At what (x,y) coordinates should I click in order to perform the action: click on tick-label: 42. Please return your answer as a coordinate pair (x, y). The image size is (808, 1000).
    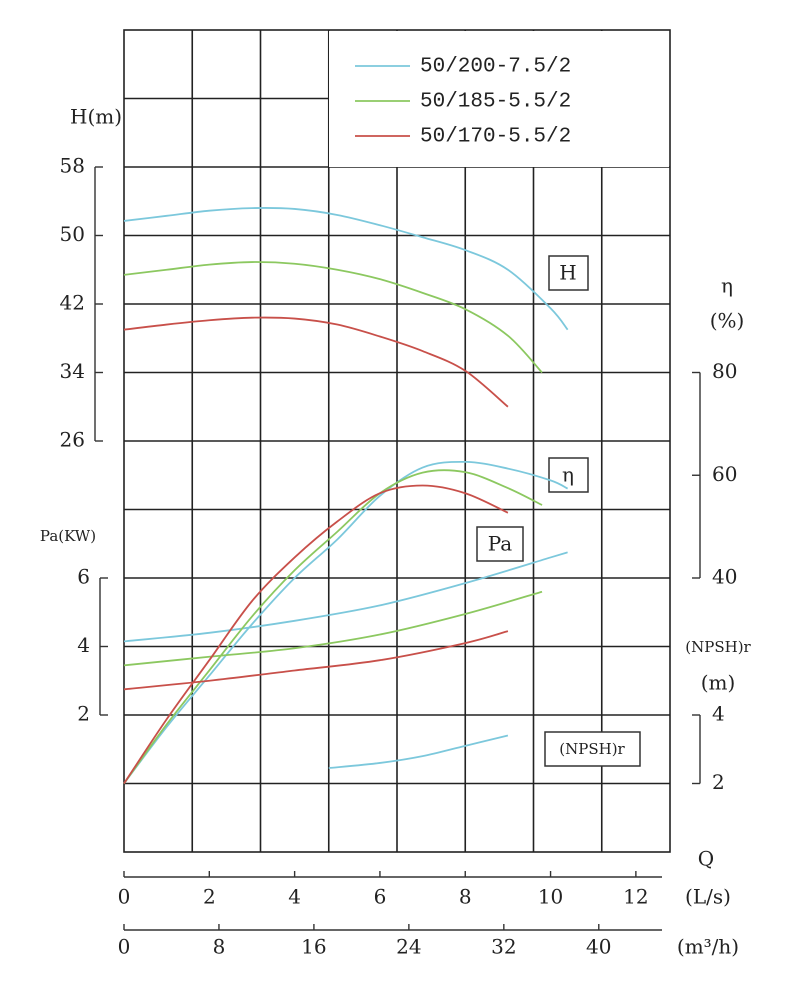
    Looking at the image, I should click on (72, 303).